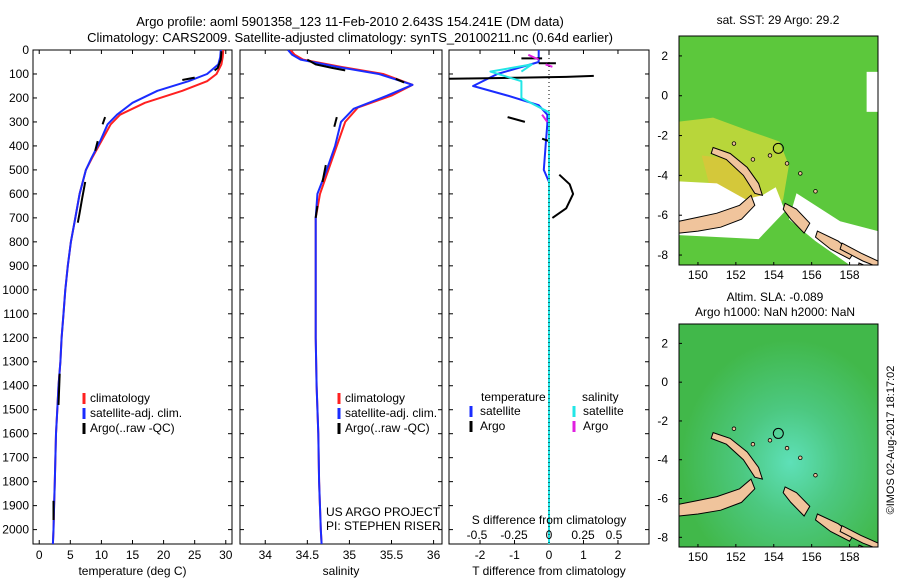 Image resolution: width=900 pixels, height=580 pixels. What do you see at coordinates (19, 170) in the screenshot?
I see `y-tick-label: 500` at bounding box center [19, 170].